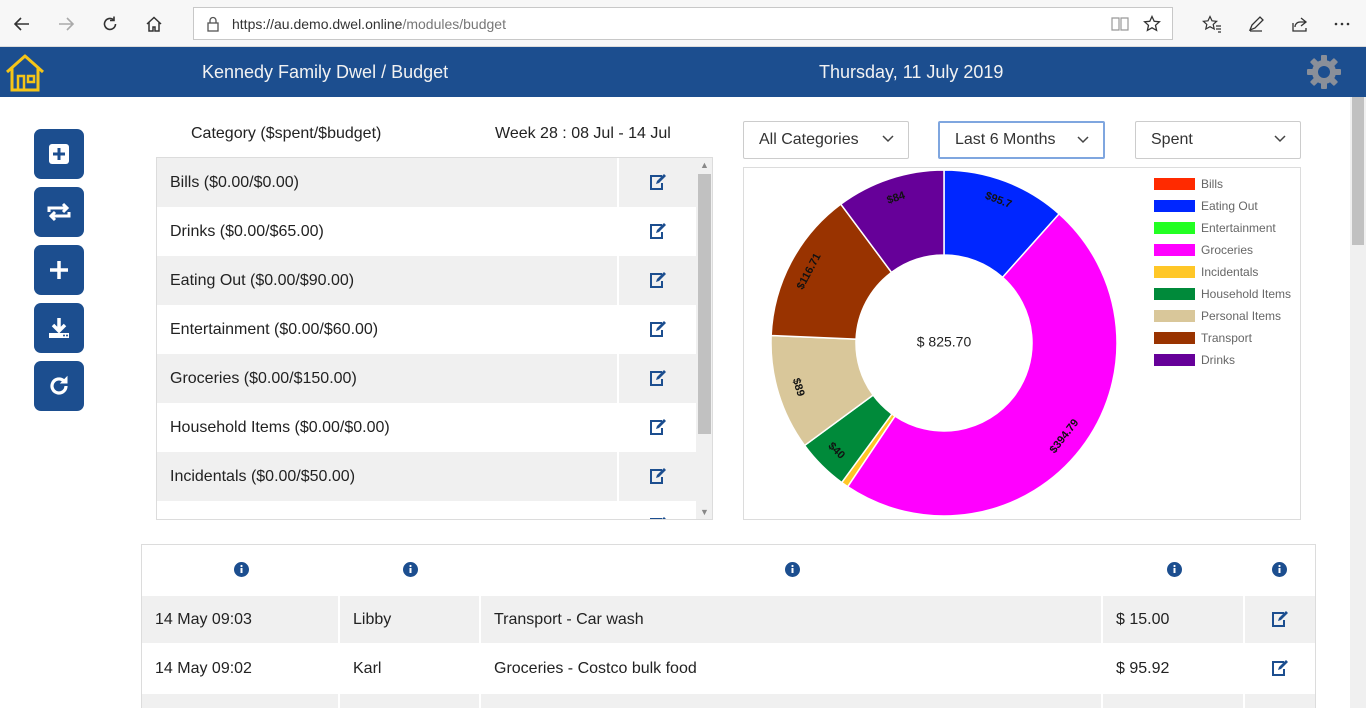  I want to click on list-item: Bills ($0.00/$0.00), so click(426, 182).